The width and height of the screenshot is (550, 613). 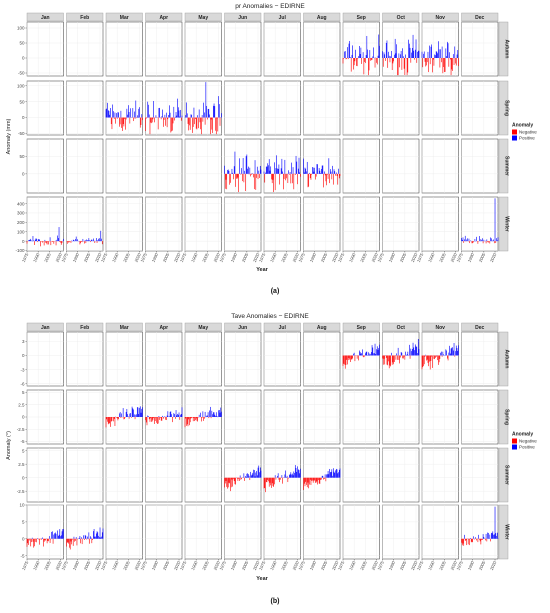 I want to click on strip-aug, so click(x=322, y=17).